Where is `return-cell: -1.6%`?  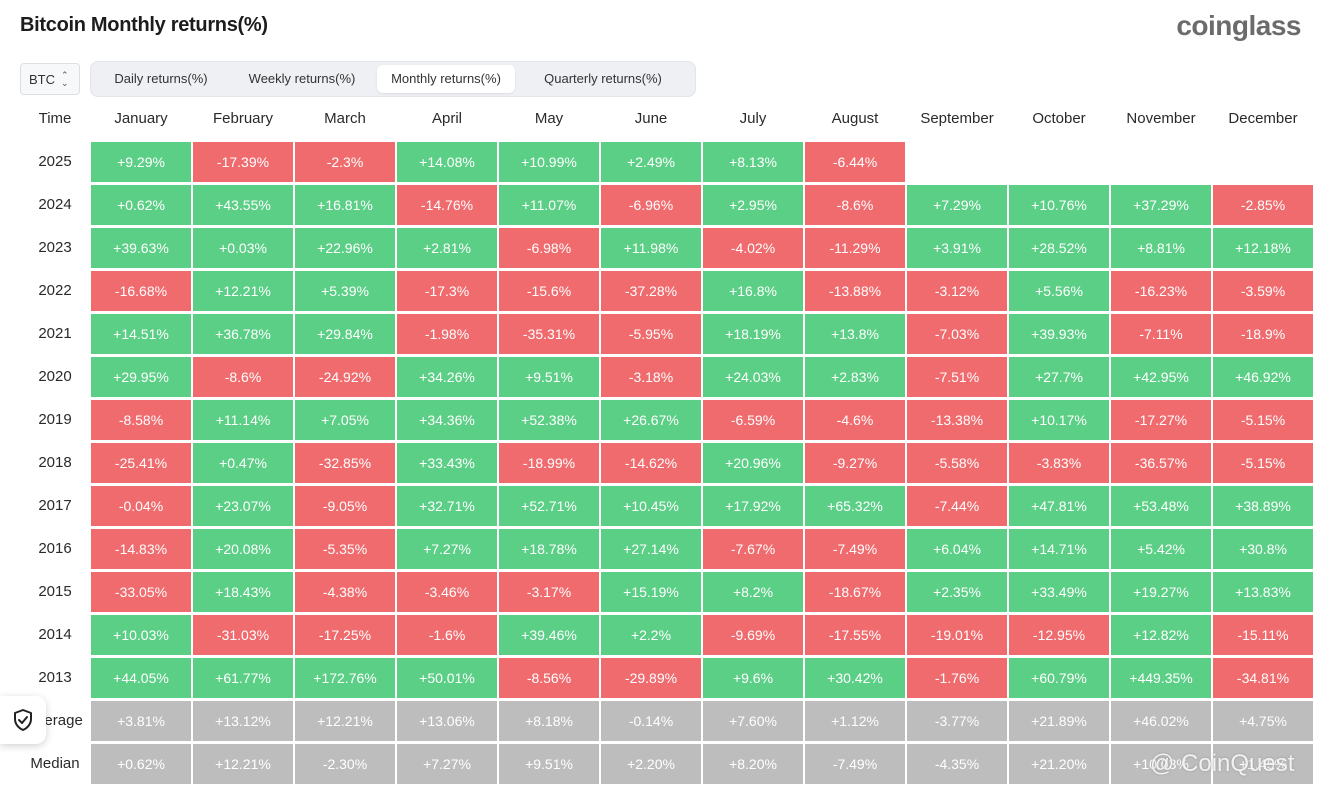
return-cell: -1.6% is located at coordinates (447, 635).